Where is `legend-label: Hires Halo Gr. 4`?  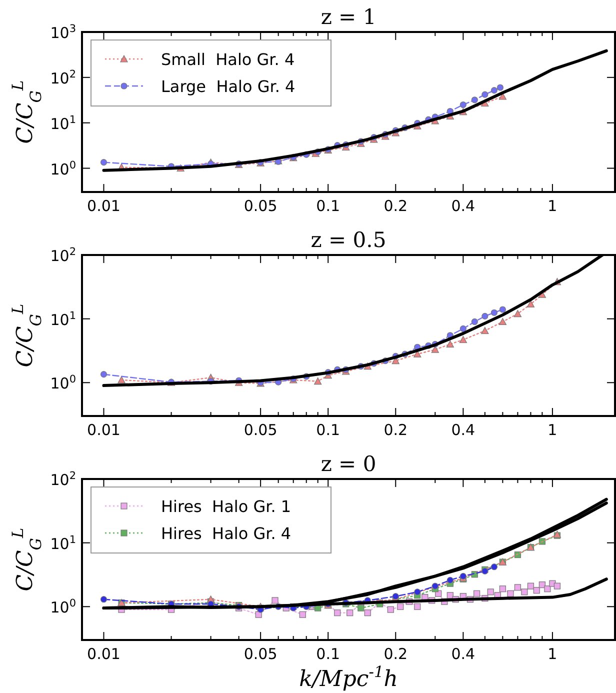
legend-label: Hires Halo Gr. 4 is located at coordinates (226, 533).